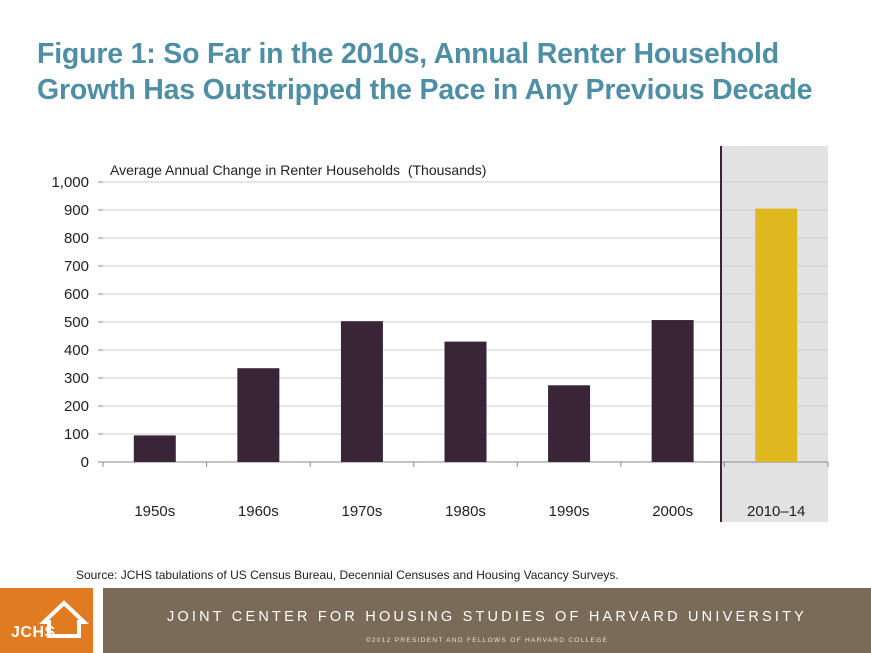 This screenshot has height=653, width=871. Describe the element at coordinates (672, 511) in the screenshot. I see `x-tick-label: 2000s` at that location.